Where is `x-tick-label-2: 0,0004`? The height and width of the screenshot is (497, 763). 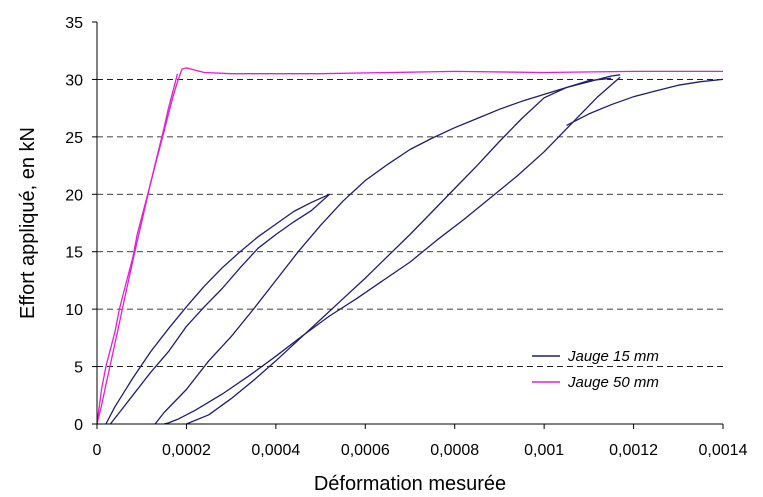 x-tick-label-2: 0,0004 is located at coordinates (275, 450).